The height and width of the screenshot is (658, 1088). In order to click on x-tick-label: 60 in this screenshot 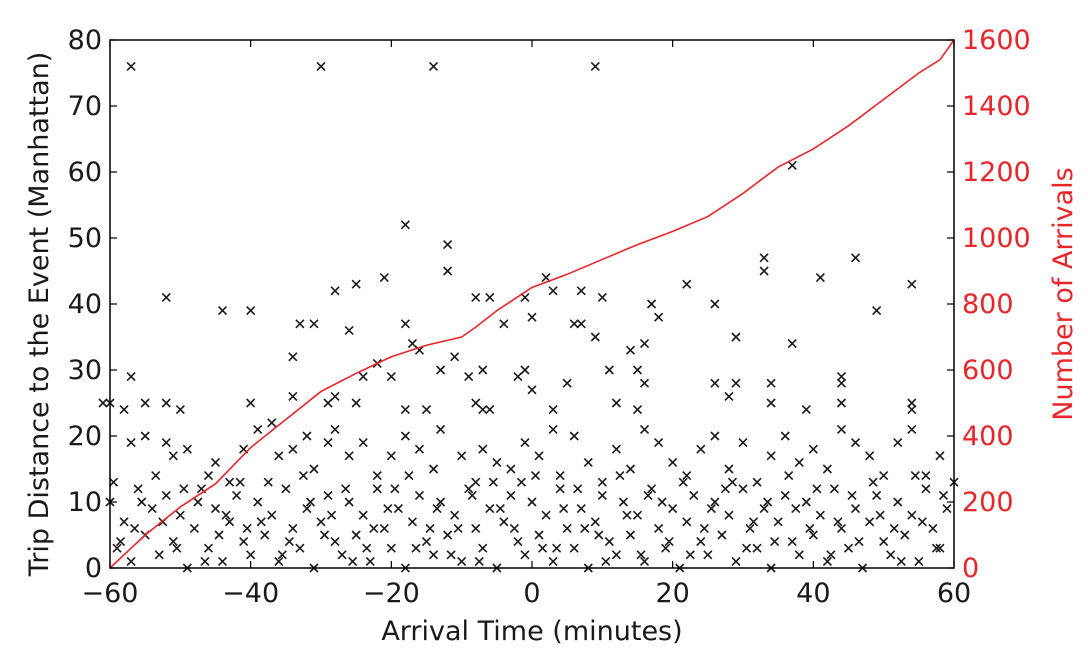, I will do `click(954, 593)`.